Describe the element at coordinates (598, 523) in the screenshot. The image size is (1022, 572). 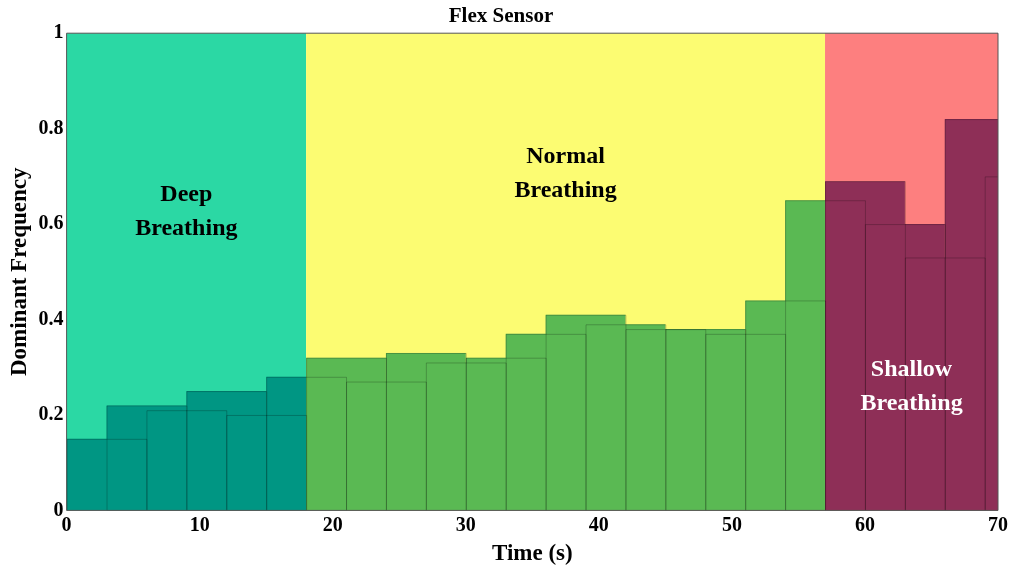
I see `x-tick-label: 40` at that location.